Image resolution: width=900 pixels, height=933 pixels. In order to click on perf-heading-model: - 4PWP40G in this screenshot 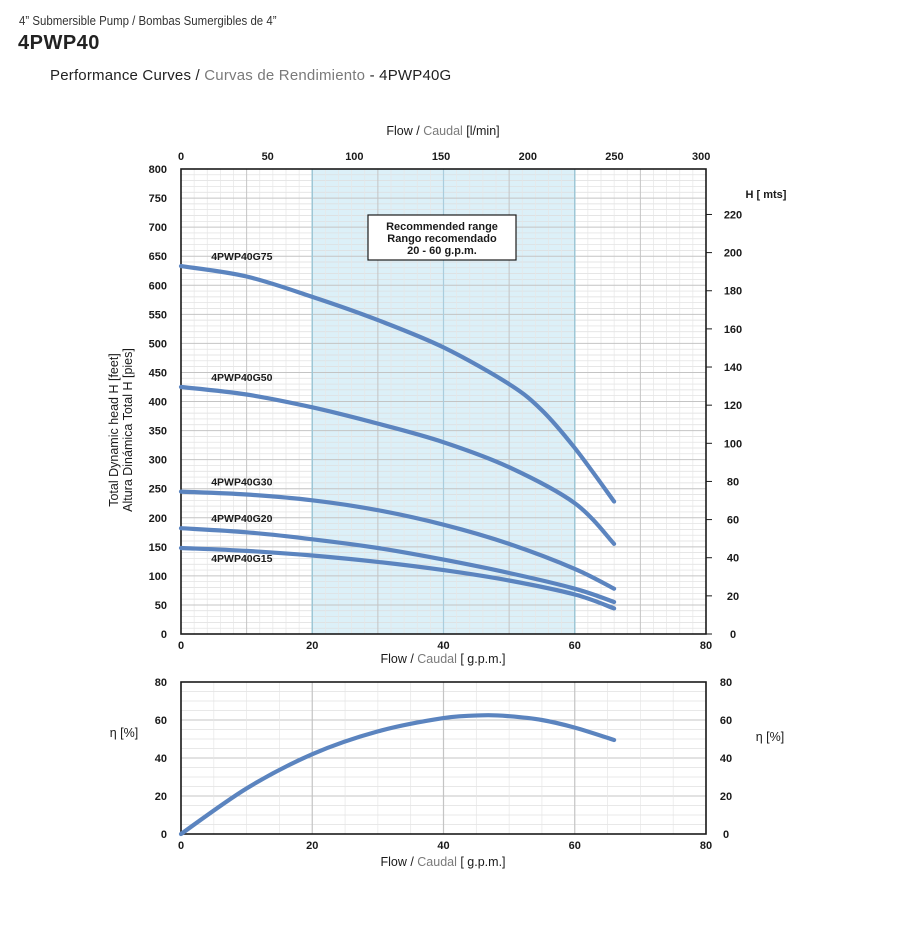, I will do `click(408, 75)`.